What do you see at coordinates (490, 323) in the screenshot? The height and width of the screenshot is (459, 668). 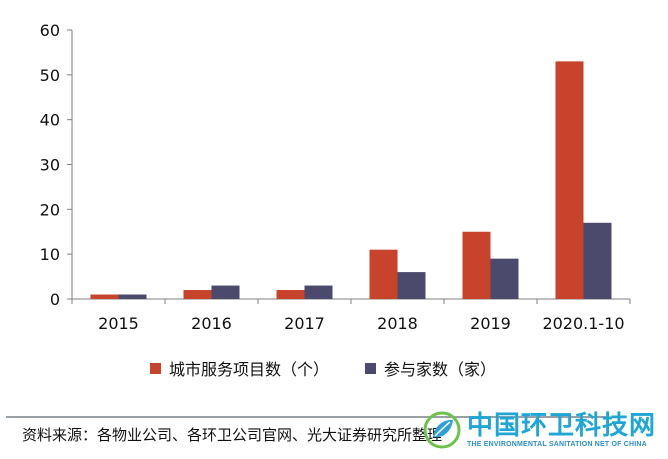 I see `x-tick-label: 2019` at bounding box center [490, 323].